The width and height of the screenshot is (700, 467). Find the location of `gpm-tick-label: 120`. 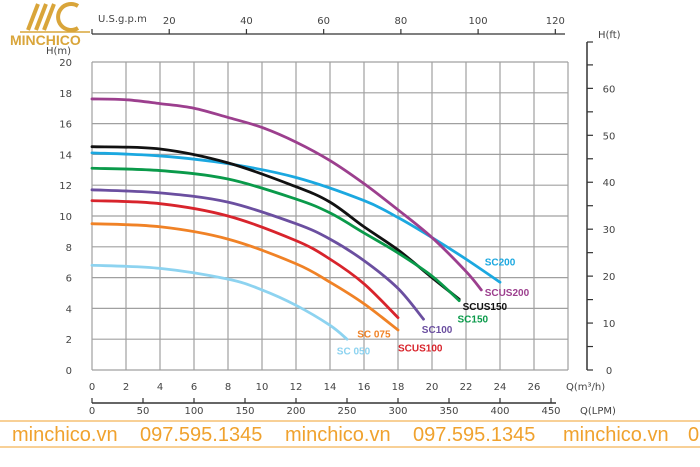

gpm-tick-label: 120 is located at coordinates (555, 21).